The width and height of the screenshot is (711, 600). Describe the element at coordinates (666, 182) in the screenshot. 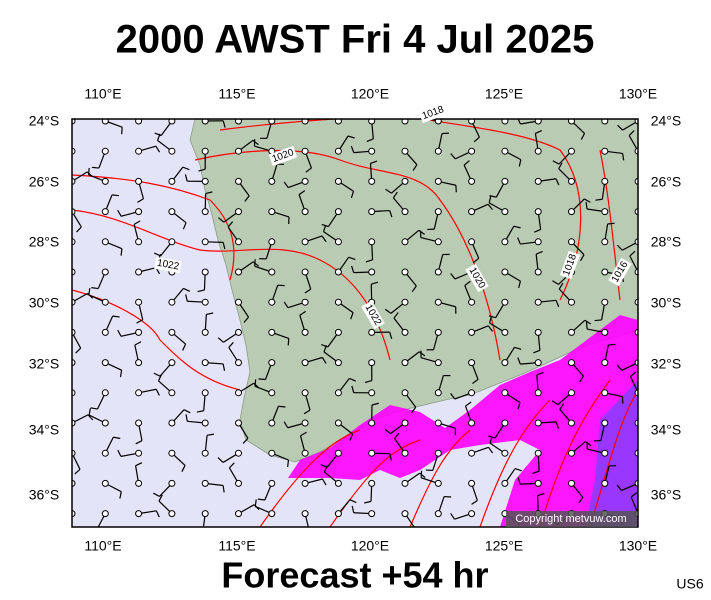

I see `lat-label: 26°S` at that location.